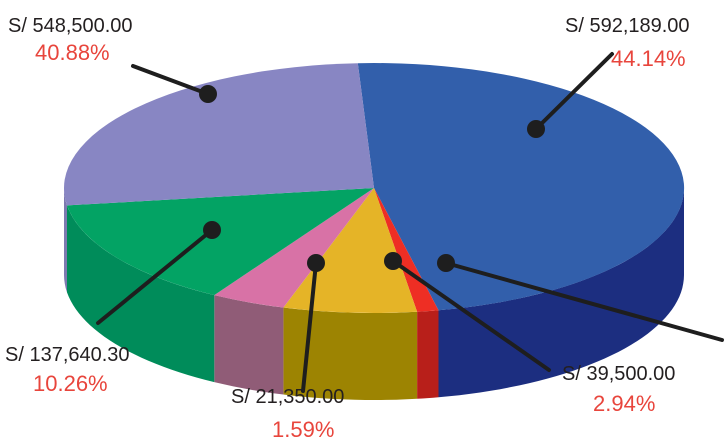  Describe the element at coordinates (72, 52) in the screenshot. I see `slice-percent-label: 40.88%` at that location.